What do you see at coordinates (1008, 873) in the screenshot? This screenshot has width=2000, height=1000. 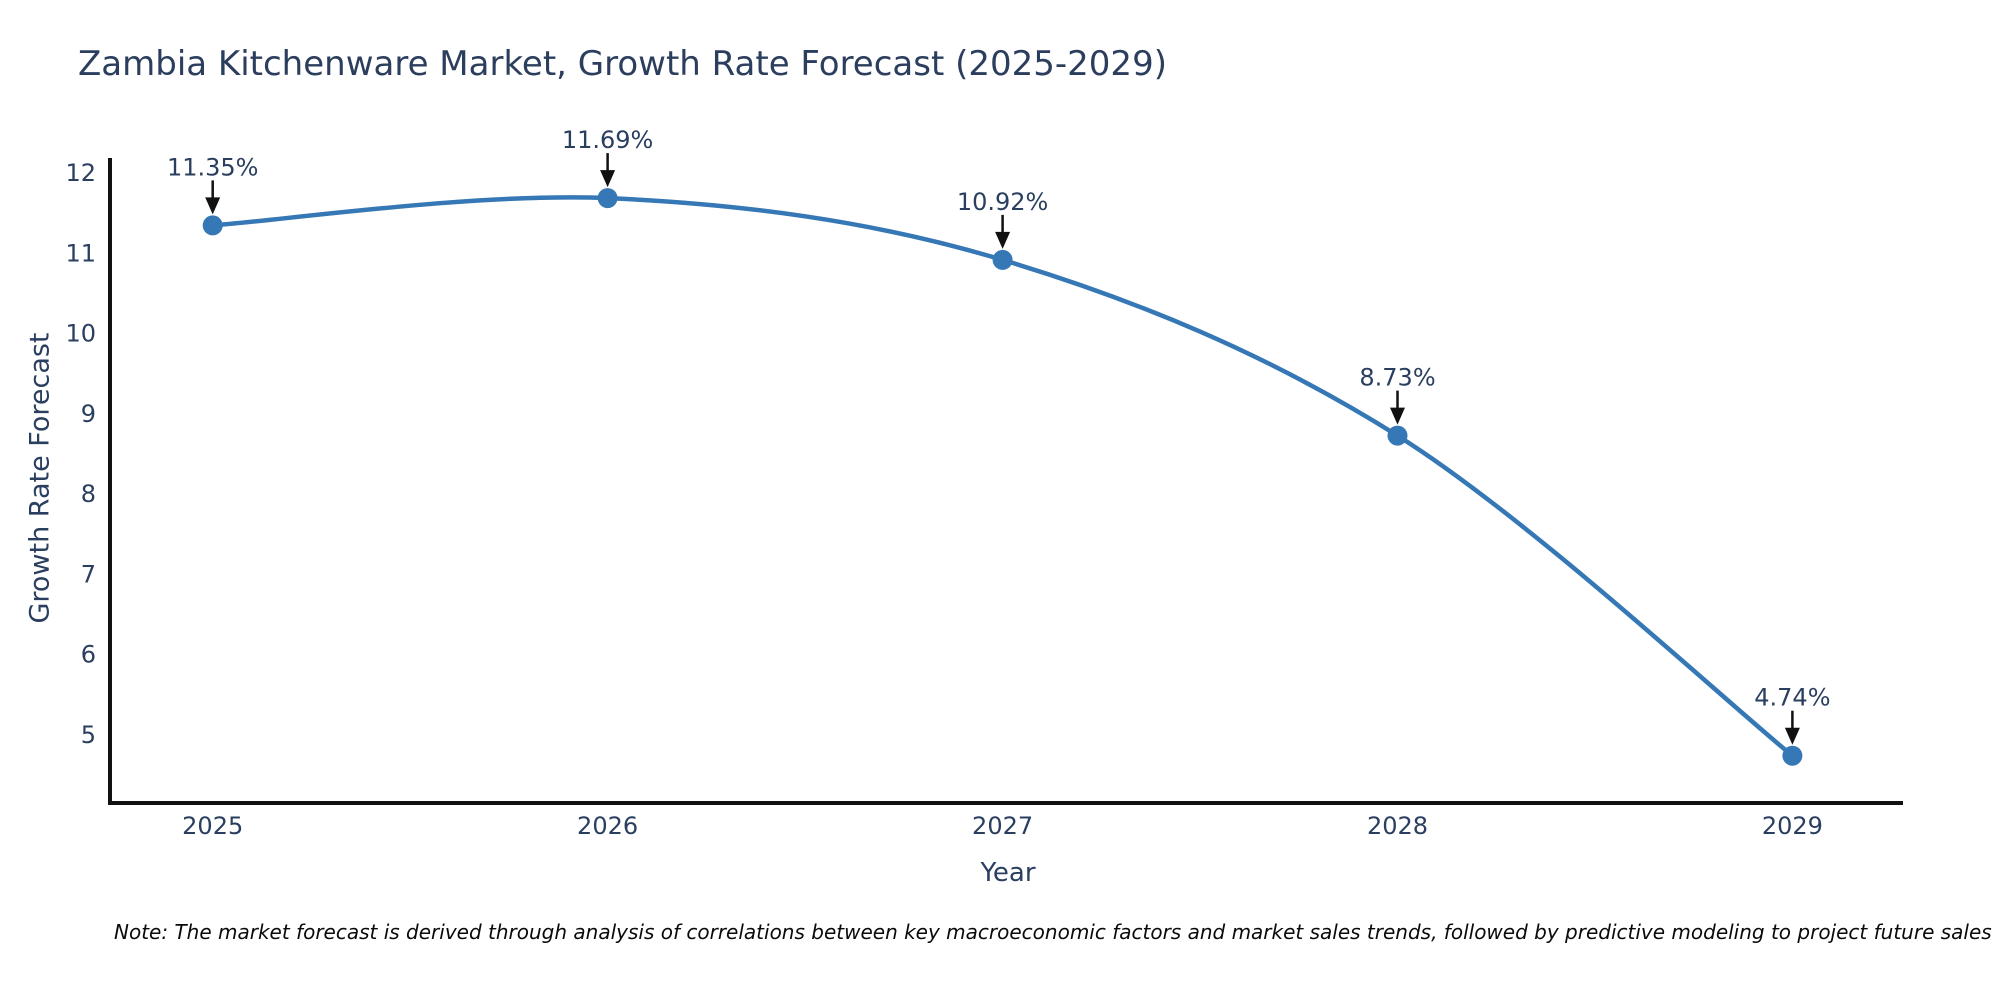 I see `x-axis-title: Year` at bounding box center [1008, 873].